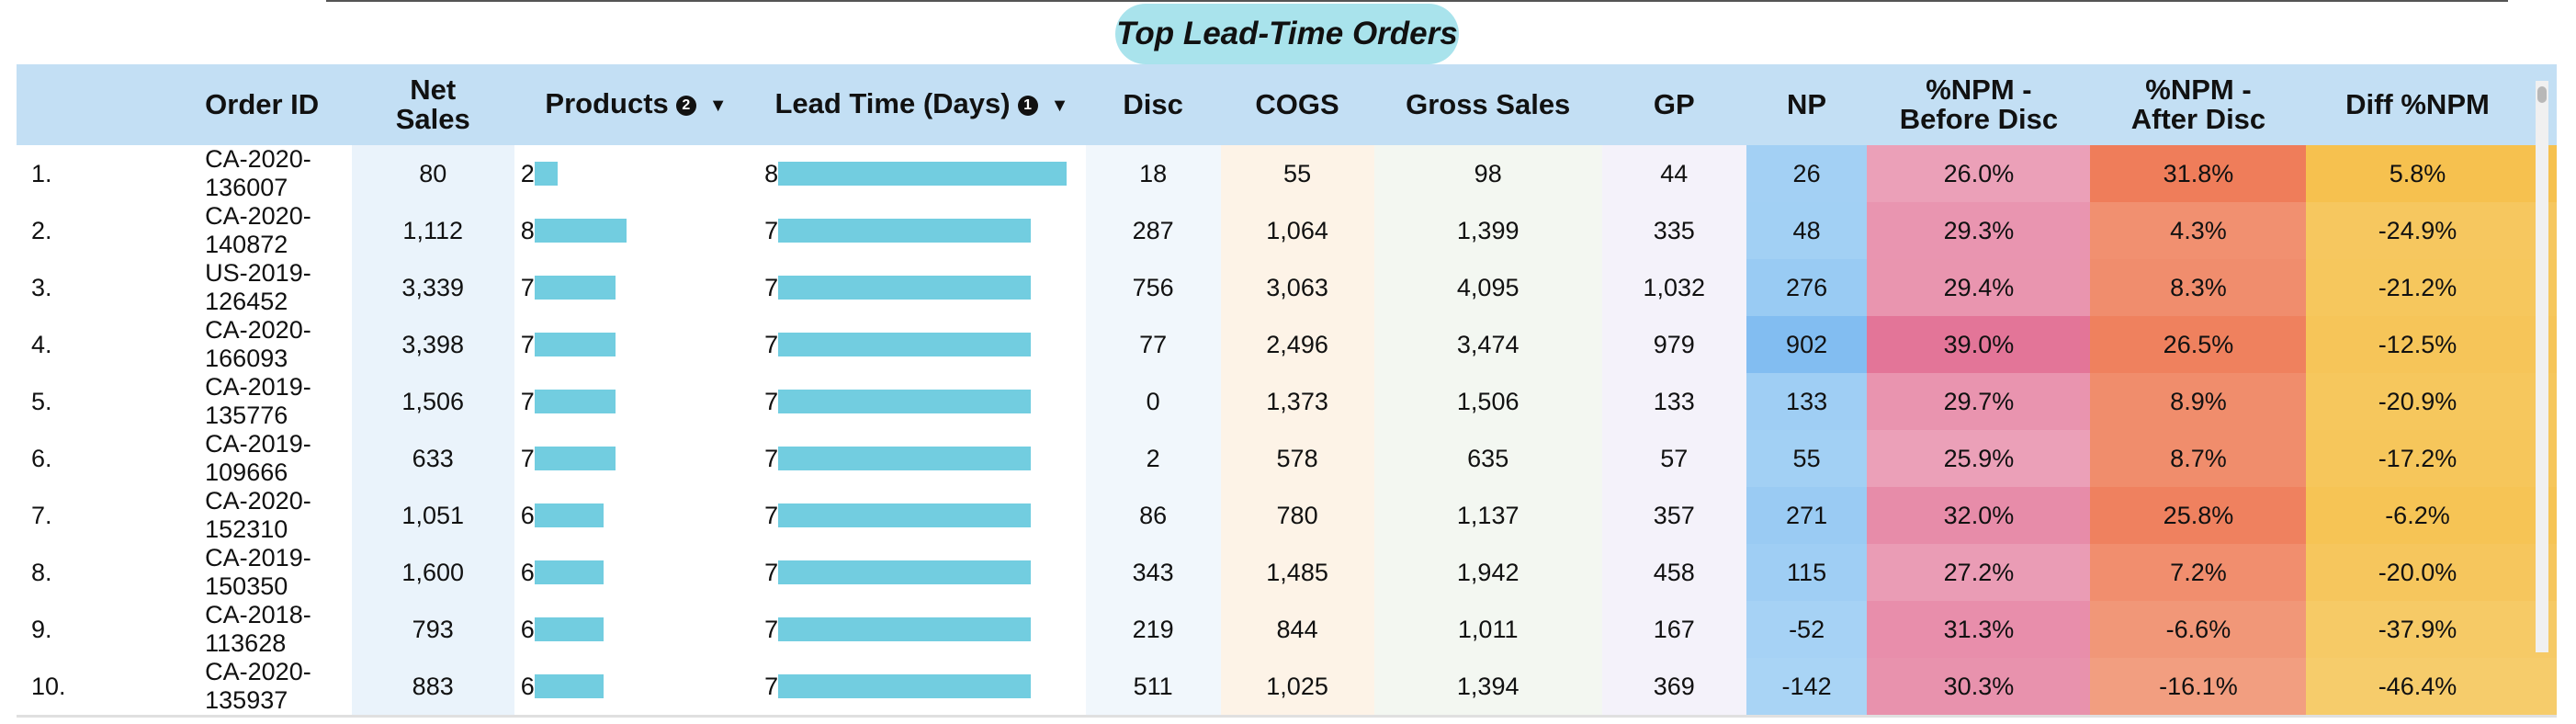  Describe the element at coordinates (1673, 287) in the screenshot. I see `gp-cell: 1,032` at that location.